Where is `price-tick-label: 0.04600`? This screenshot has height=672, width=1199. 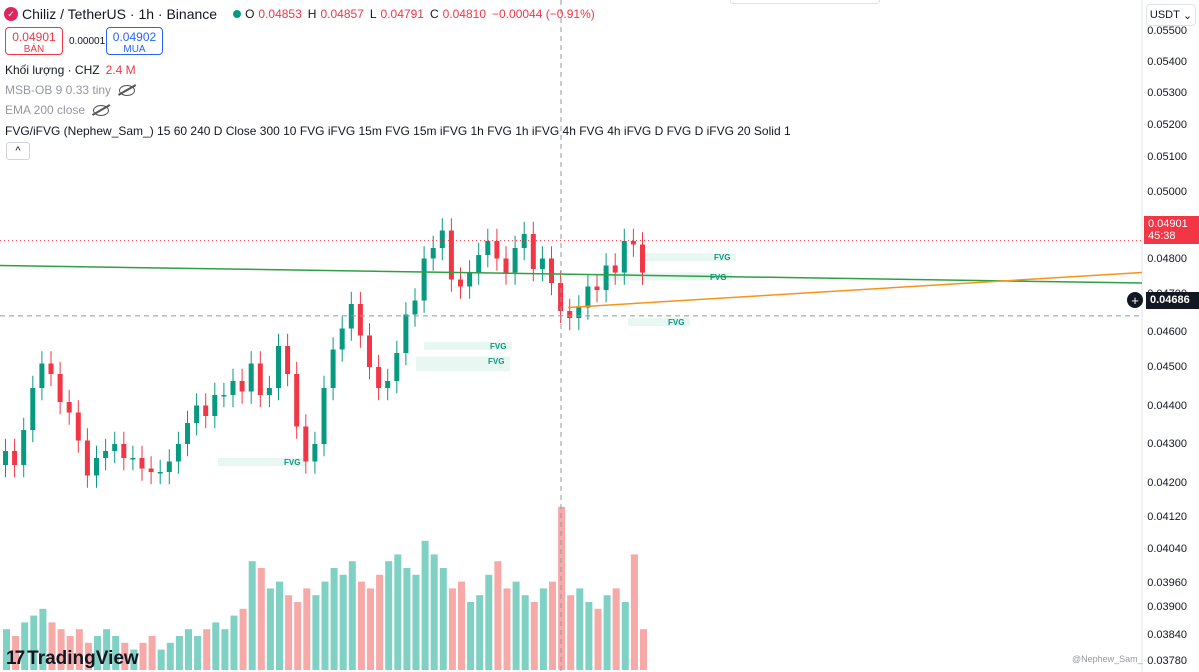 price-tick-label: 0.04600 is located at coordinates (1167, 332).